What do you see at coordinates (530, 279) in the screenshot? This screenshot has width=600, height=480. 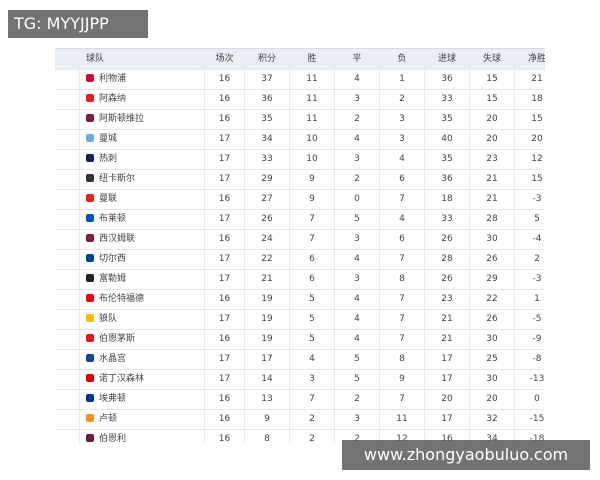 I see `stat-cell: -3` at bounding box center [530, 279].